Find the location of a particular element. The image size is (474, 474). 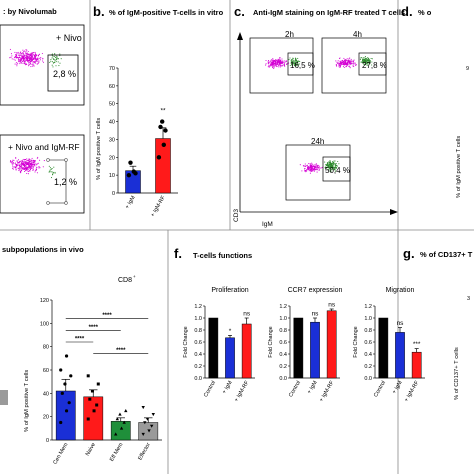

panel-e-ylabel: % of IgM positive T cells is located at coordinates (27, 401).